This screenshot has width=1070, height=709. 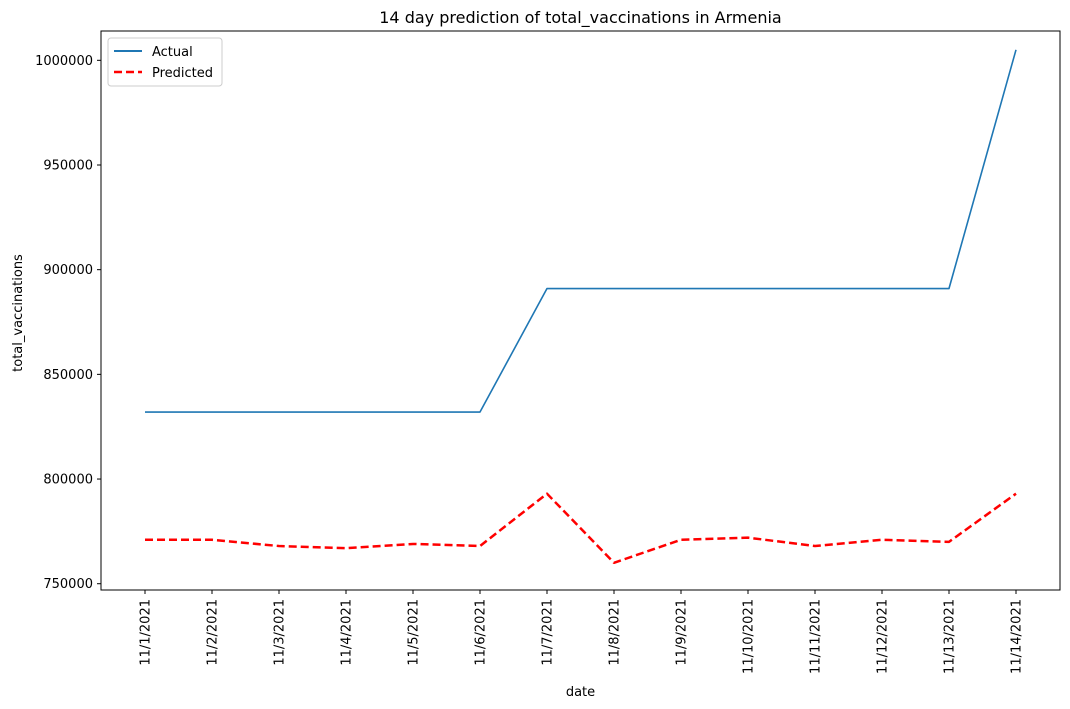 I want to click on x-axis-title: date, so click(x=580, y=692).